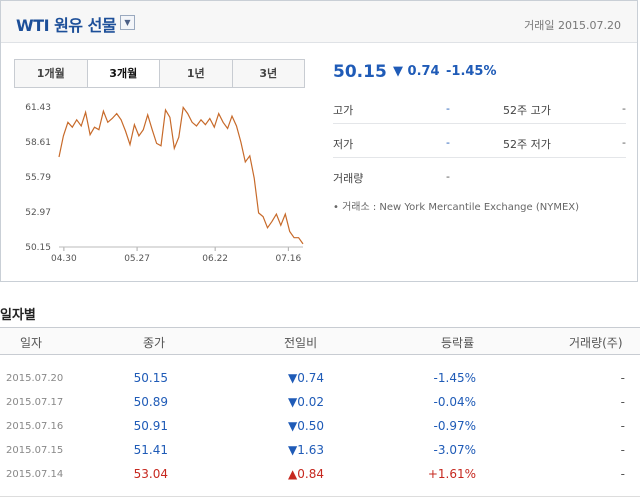 Image resolution: width=640 pixels, height=498 pixels. I want to click on current-price: 50.15, so click(360, 72).